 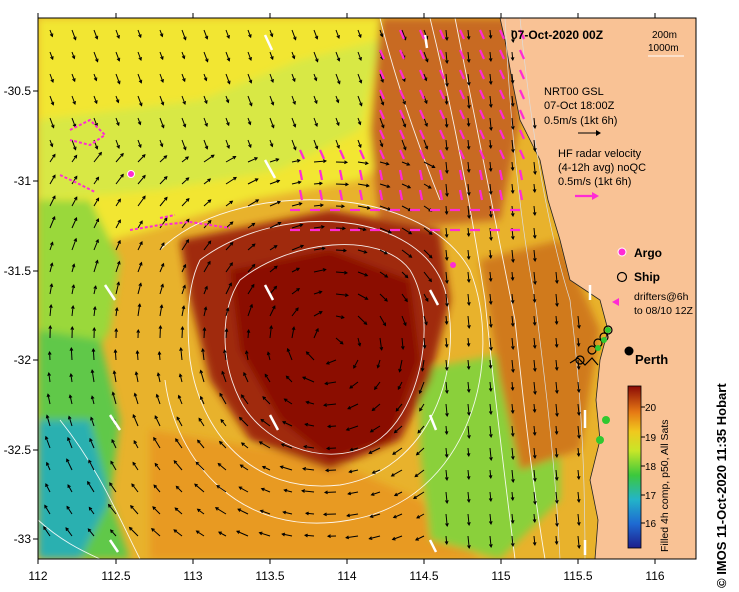 What do you see at coordinates (648, 253) in the screenshot?
I see `argo-legend-label: Argo` at bounding box center [648, 253].